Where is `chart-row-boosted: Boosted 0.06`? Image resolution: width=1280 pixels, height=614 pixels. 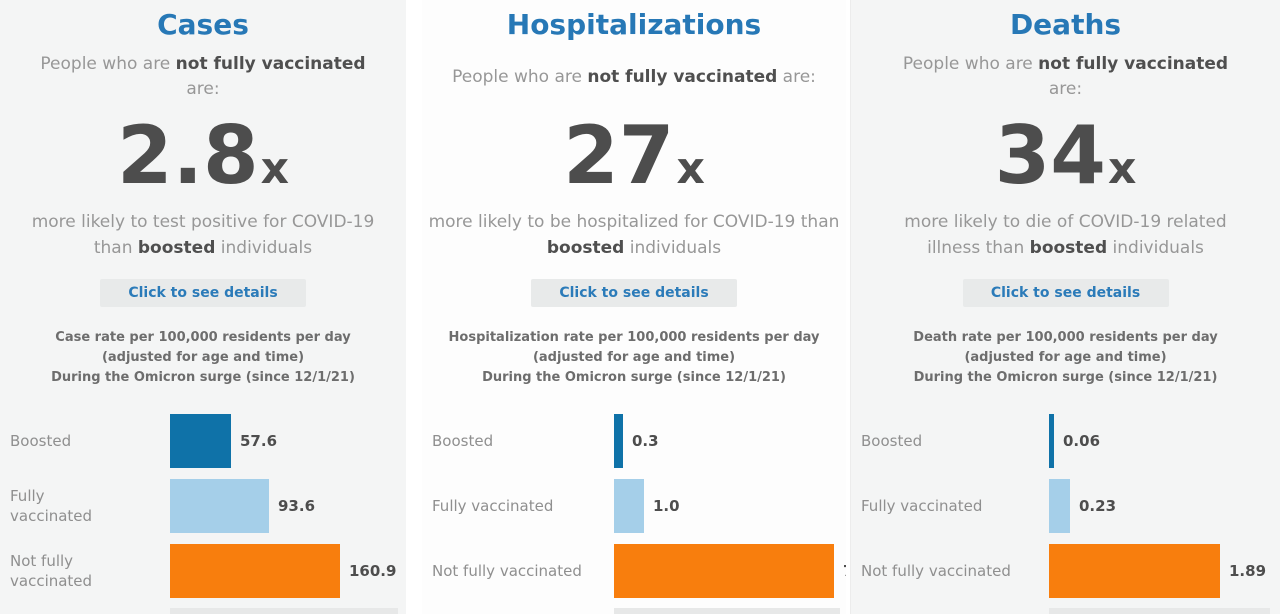
chart-row-boosted: Boosted 0.06 is located at coordinates (1065, 440).